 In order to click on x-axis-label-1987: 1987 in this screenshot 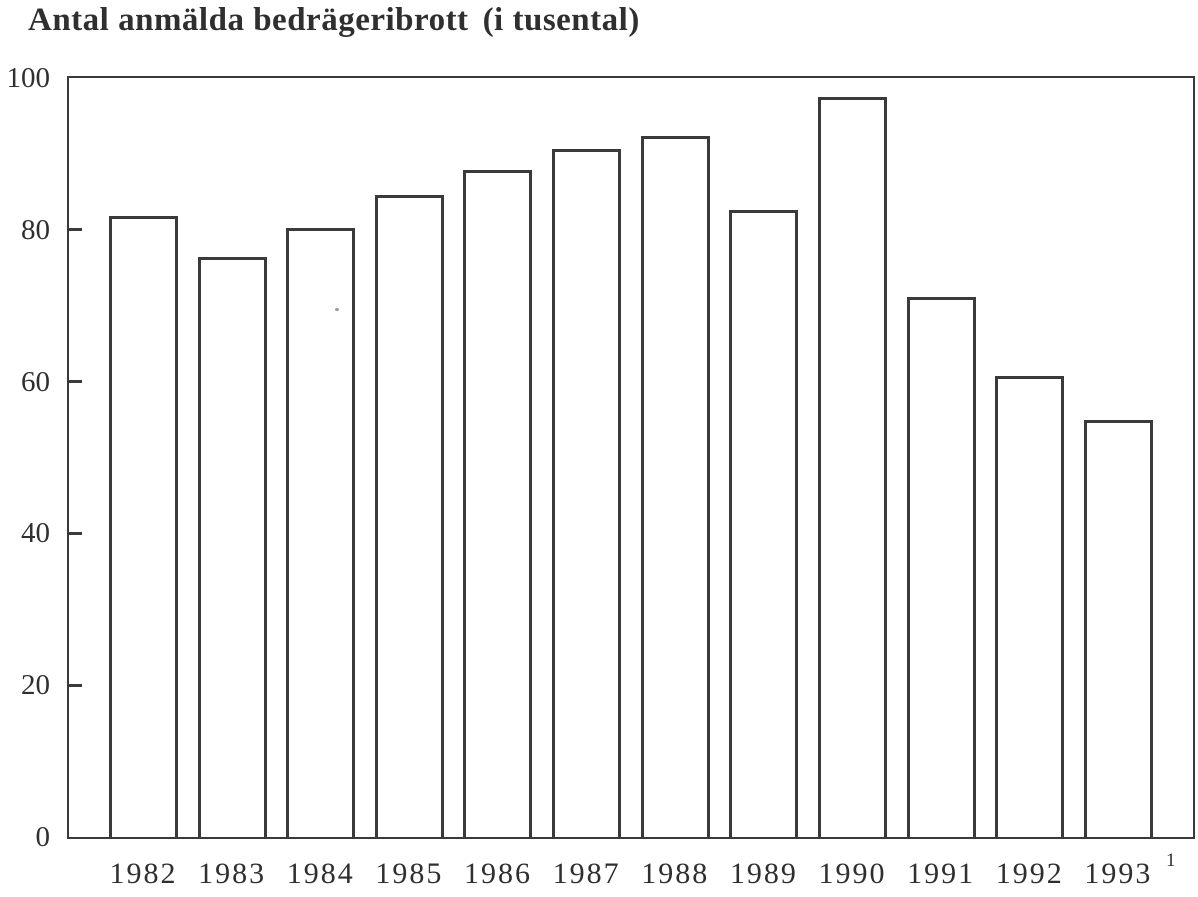, I will do `click(586, 873)`.